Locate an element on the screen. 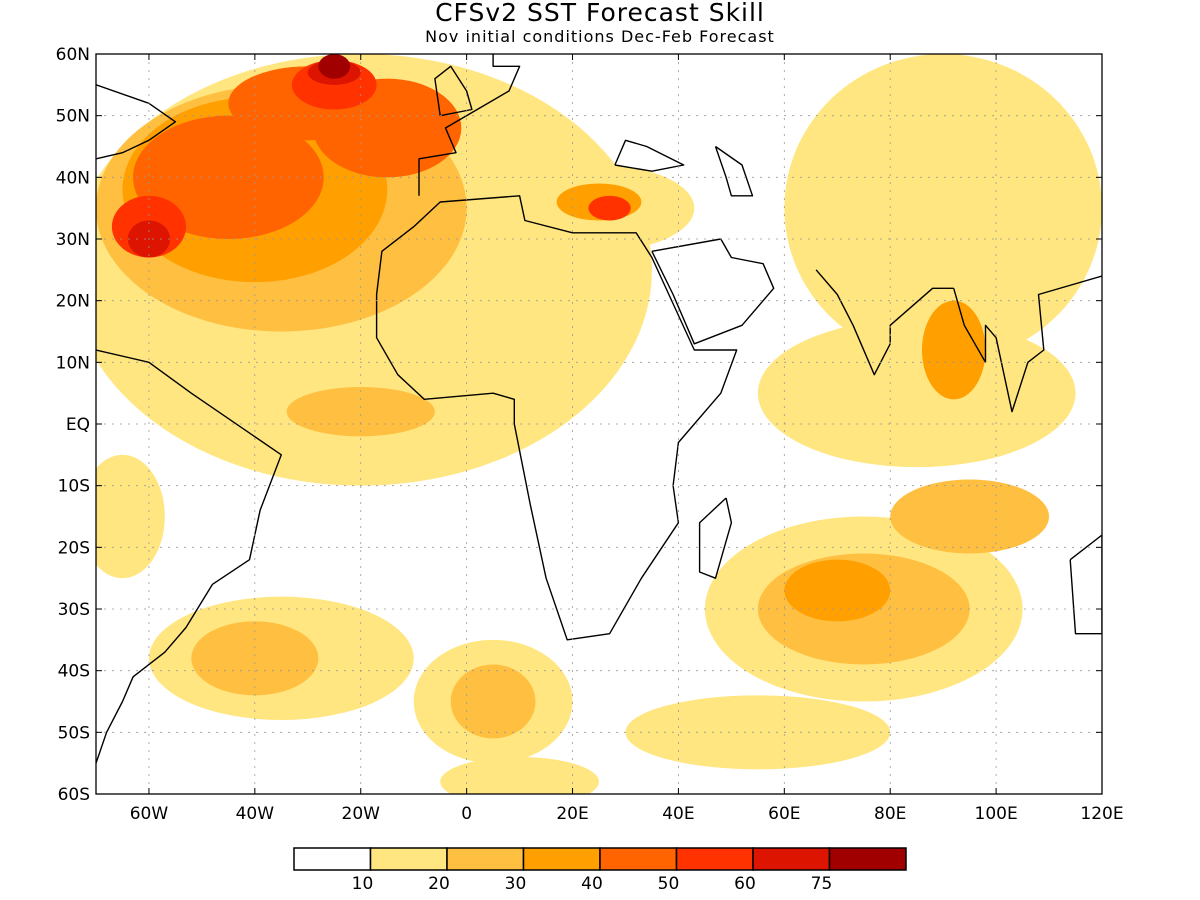 The width and height of the screenshot is (1200, 900). iceland-outline is located at coordinates (366, 29).